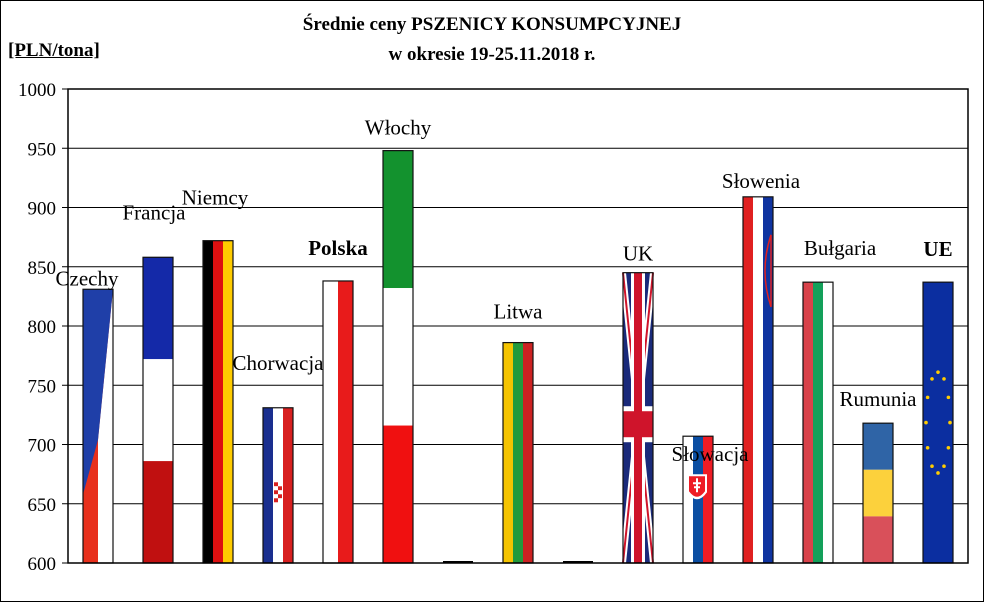  What do you see at coordinates (338, 248) in the screenshot?
I see `category-label: Polska` at bounding box center [338, 248].